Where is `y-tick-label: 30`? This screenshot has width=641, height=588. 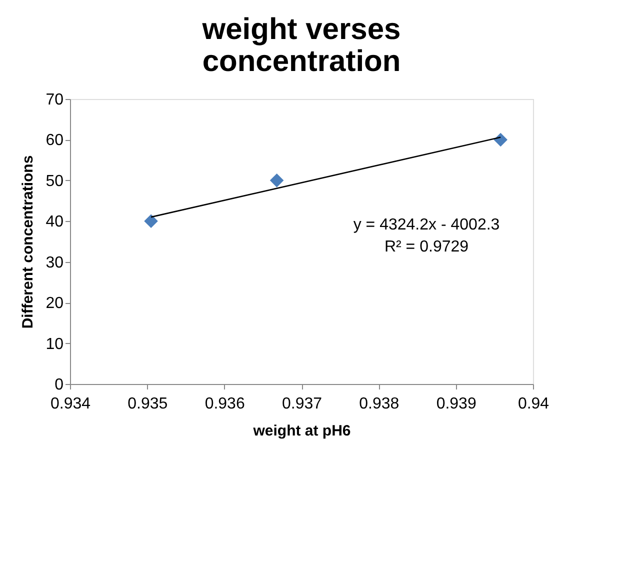 y-tick-label: 30 is located at coordinates (55, 263).